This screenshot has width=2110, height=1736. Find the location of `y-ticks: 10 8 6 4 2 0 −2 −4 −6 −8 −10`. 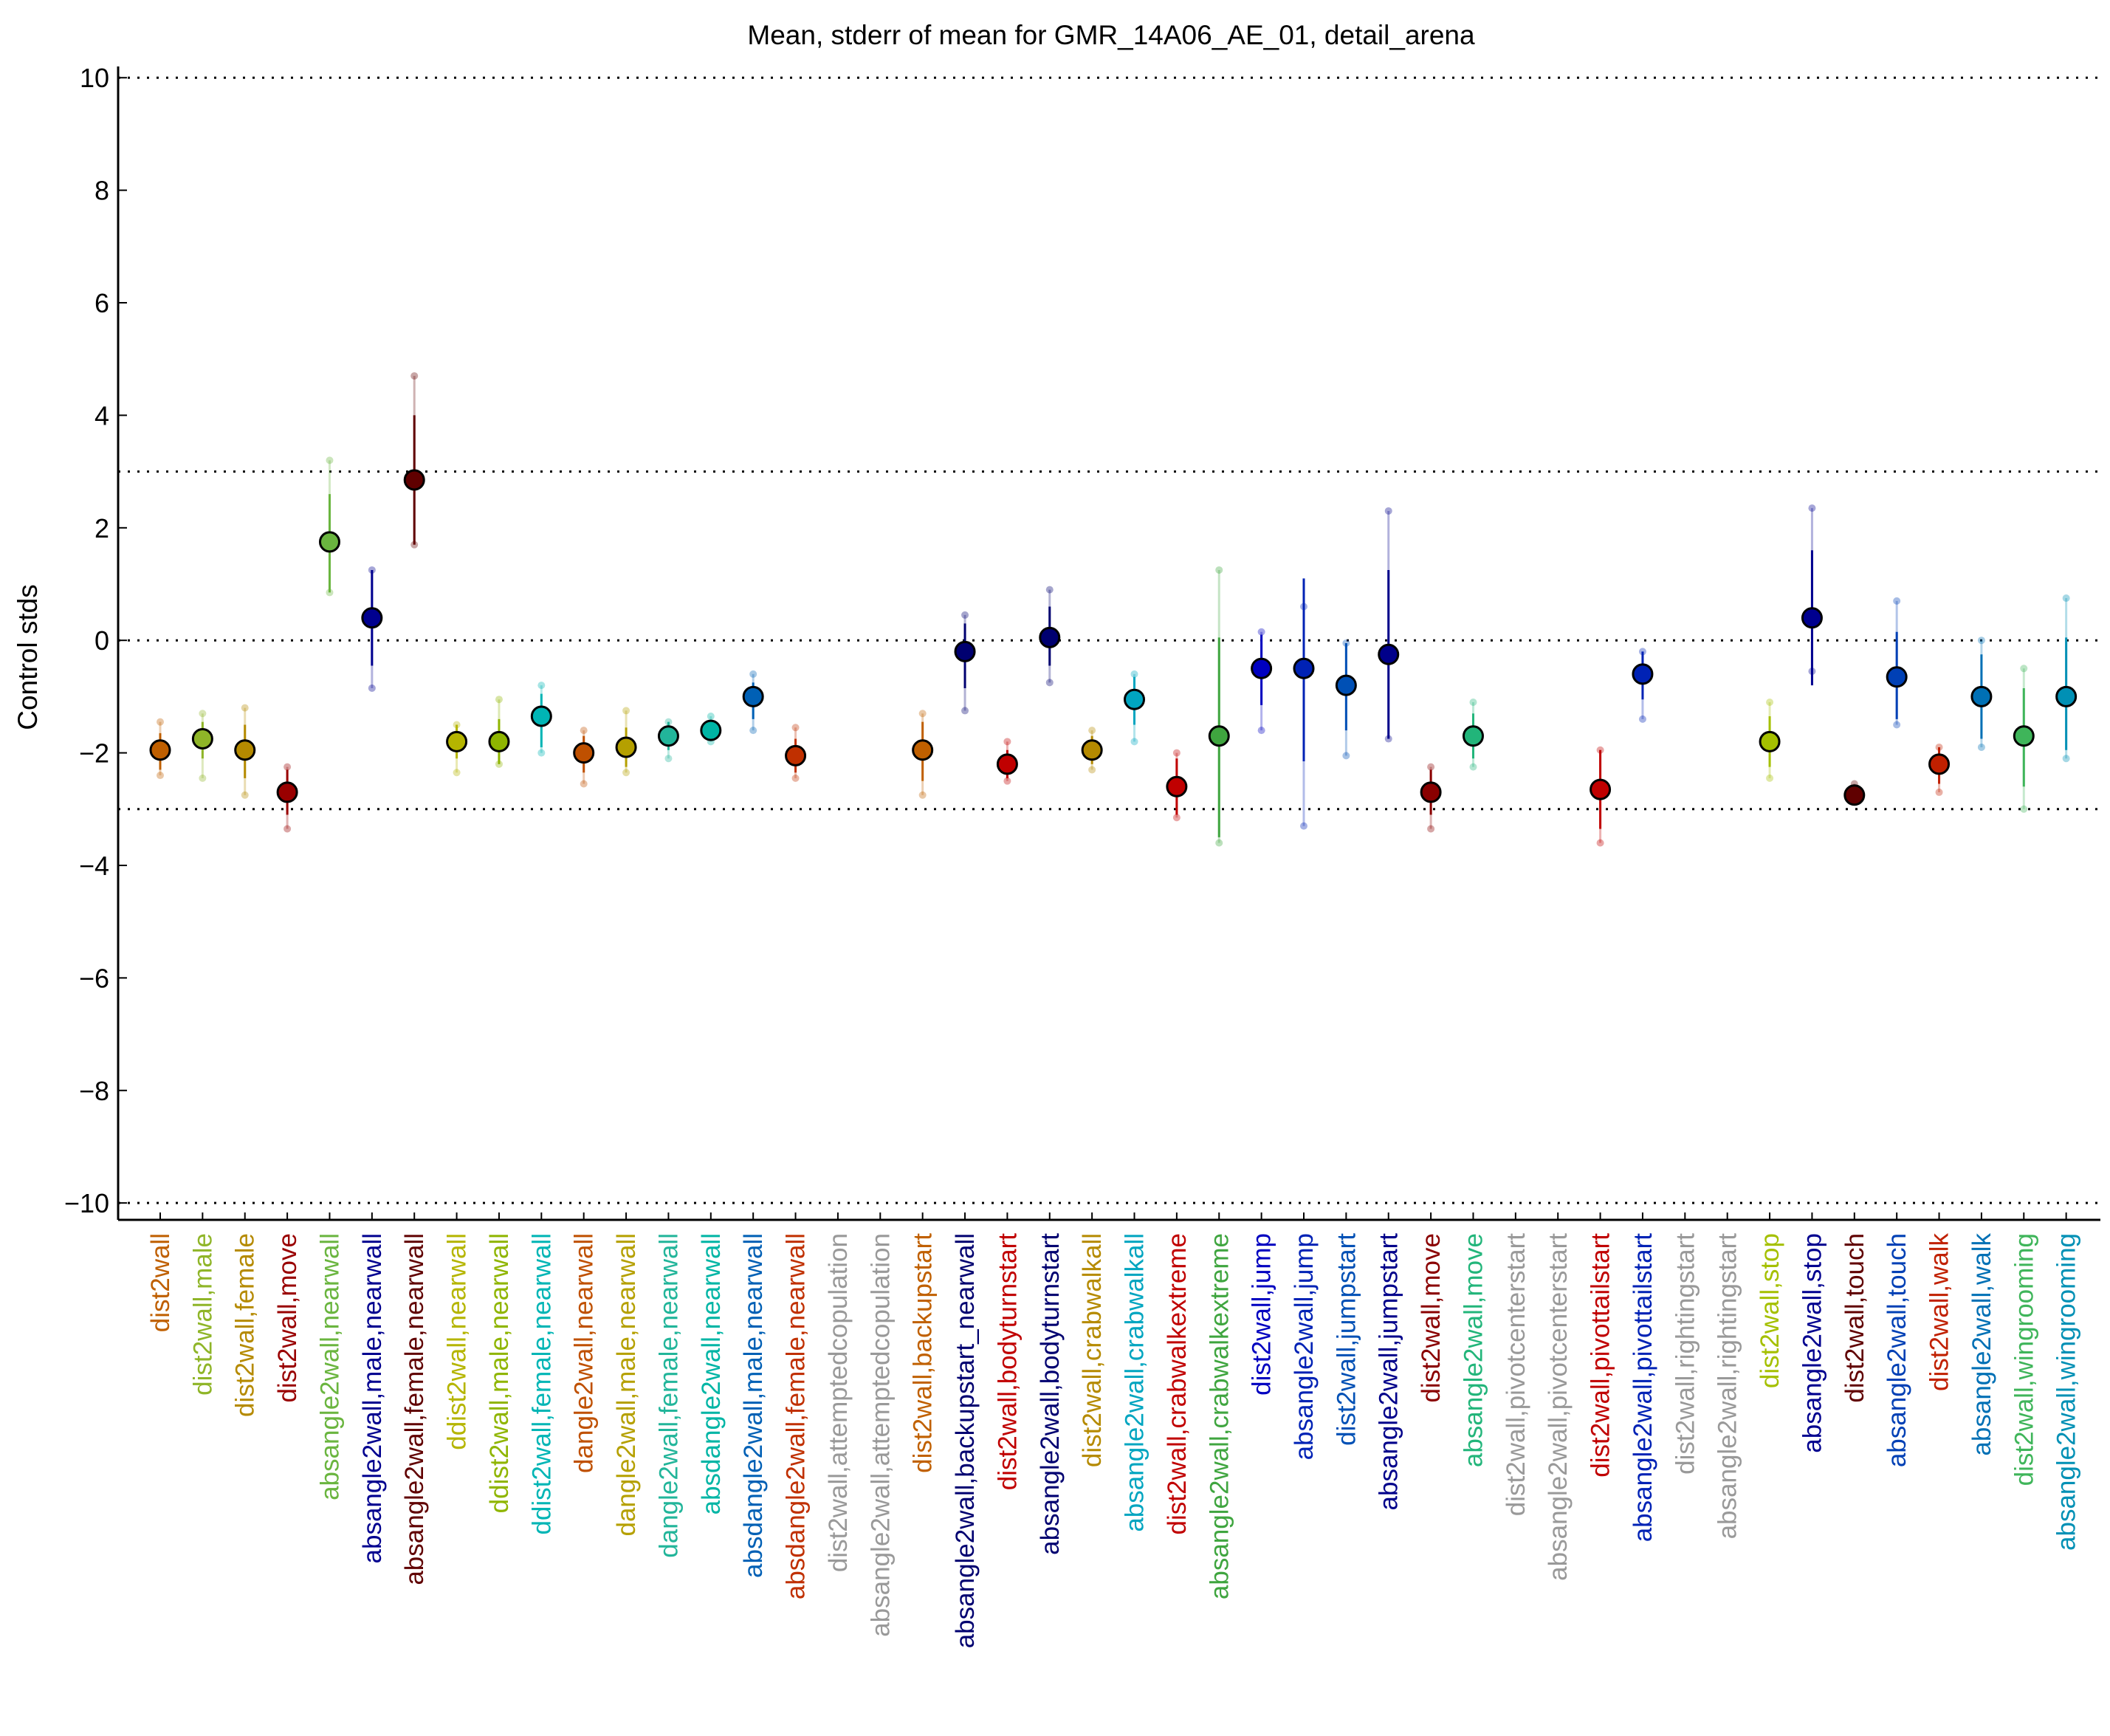

y-ticks: 10 8 6 4 2 0 −2 −4 −6 −8 −10 is located at coordinates (96, 640).